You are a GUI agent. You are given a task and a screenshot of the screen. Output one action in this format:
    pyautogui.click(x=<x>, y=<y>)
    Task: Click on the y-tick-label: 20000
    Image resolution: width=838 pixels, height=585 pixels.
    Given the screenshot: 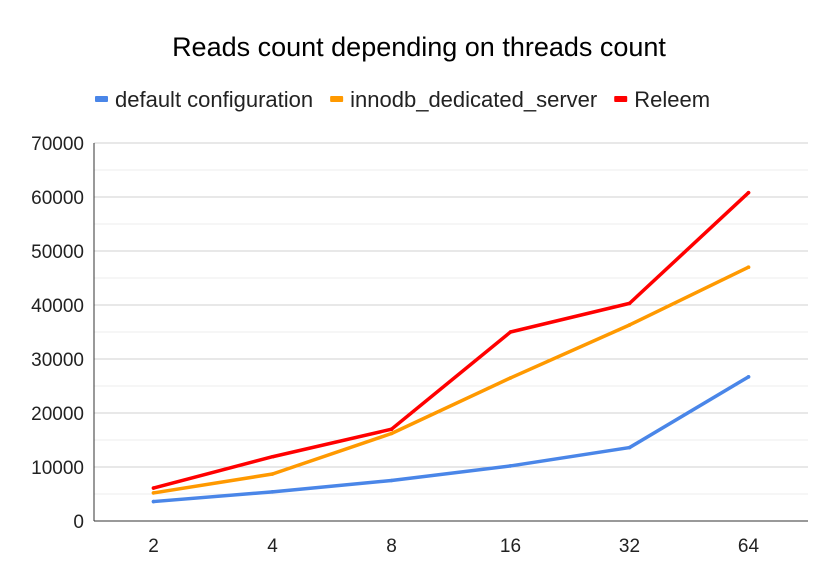 What is the action you would take?
    pyautogui.click(x=57, y=414)
    